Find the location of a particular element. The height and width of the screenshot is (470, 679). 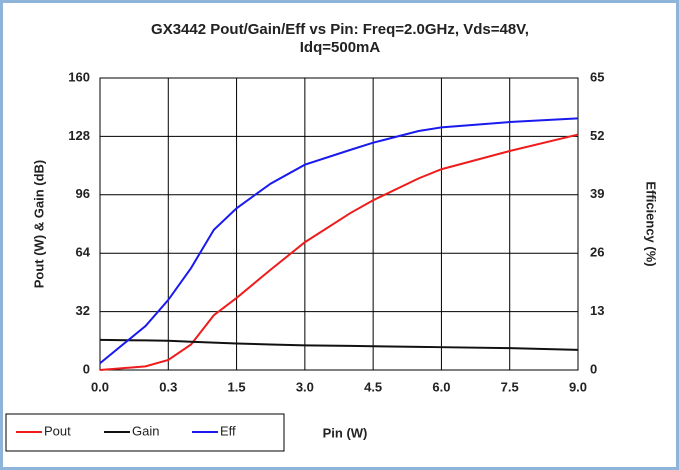

y-tick-label: 96 is located at coordinates (83, 193).